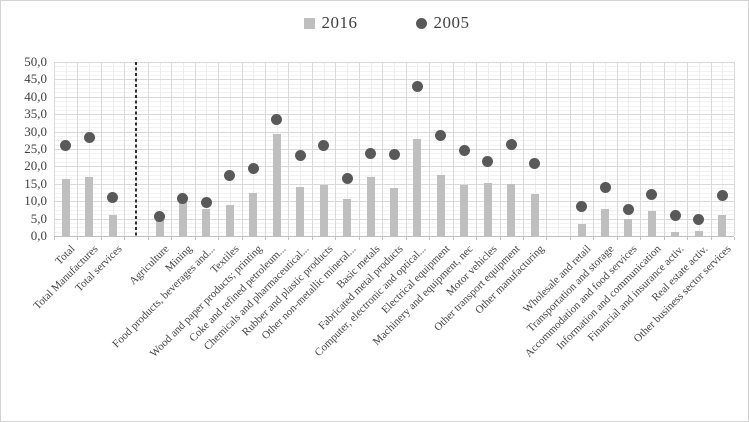 The width and height of the screenshot is (749, 422). What do you see at coordinates (309, 23) in the screenshot?
I see `square-marker-icon` at bounding box center [309, 23].